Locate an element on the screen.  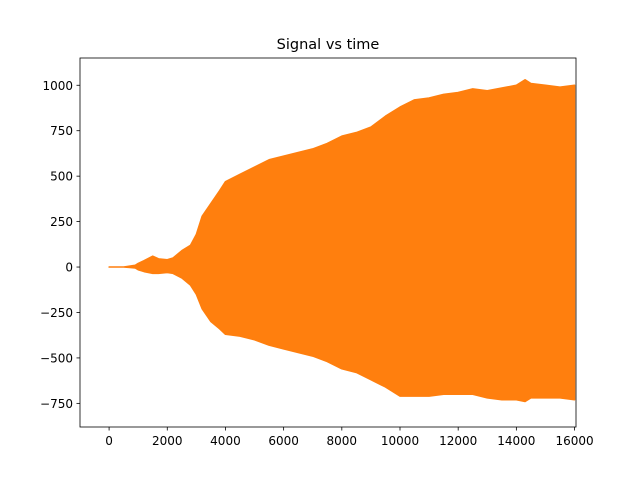
x-tick-label: 12000 is located at coordinates (458, 441).